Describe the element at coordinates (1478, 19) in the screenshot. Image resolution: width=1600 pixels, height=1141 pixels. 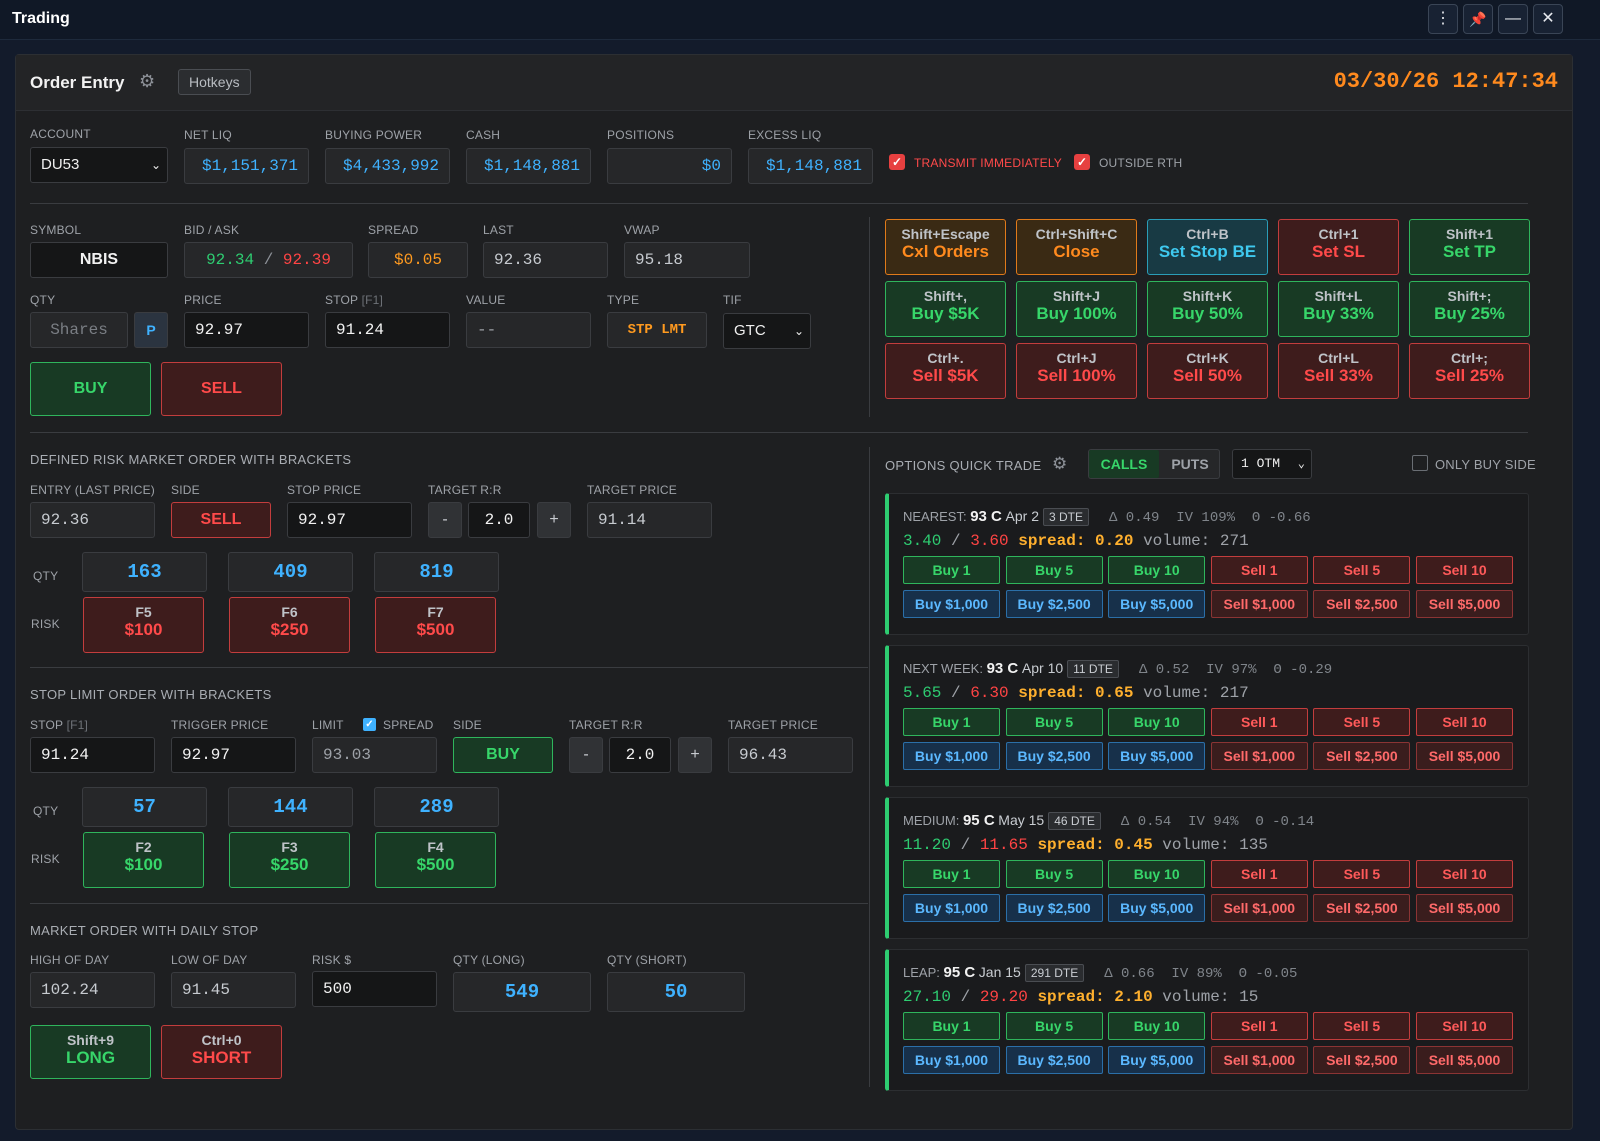
I see `pin-icon: 📌` at that location.